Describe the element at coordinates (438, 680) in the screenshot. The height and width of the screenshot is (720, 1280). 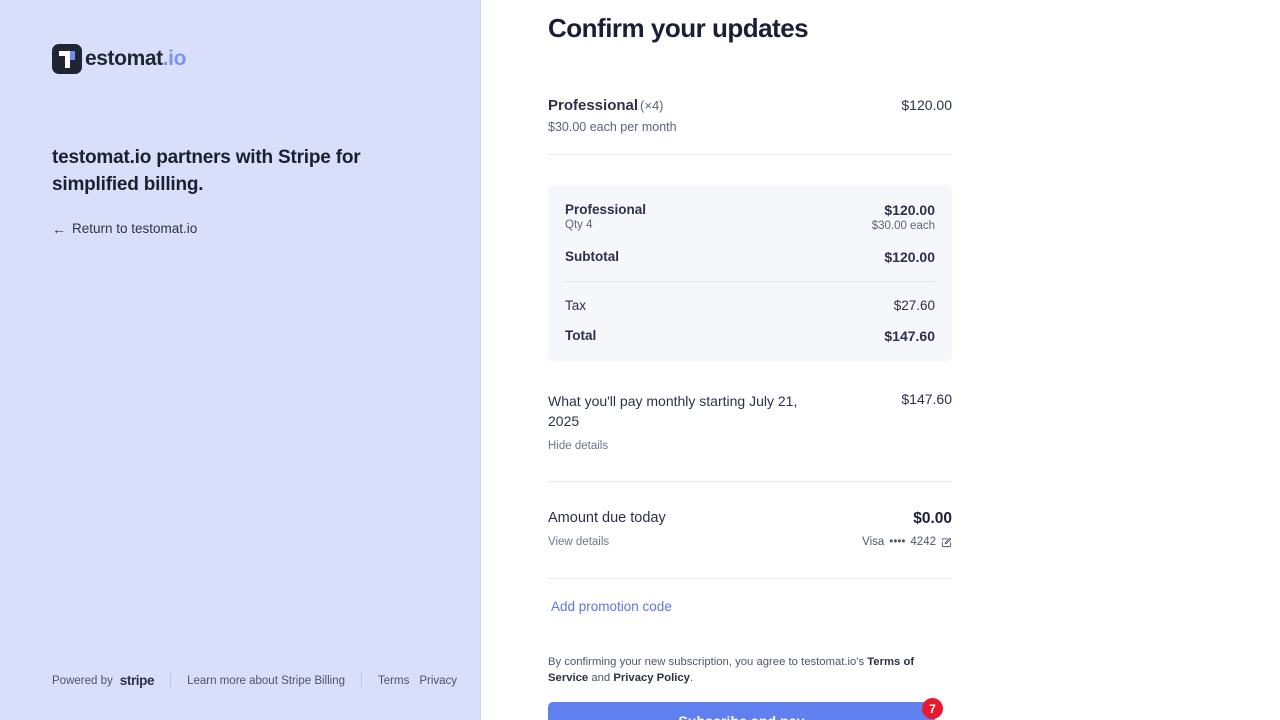
I see `privacy-link: Privacy` at that location.